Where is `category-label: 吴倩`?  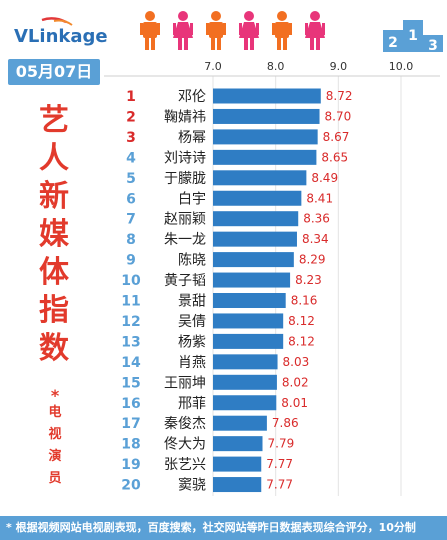 category-label: 吴倩 is located at coordinates (192, 322).